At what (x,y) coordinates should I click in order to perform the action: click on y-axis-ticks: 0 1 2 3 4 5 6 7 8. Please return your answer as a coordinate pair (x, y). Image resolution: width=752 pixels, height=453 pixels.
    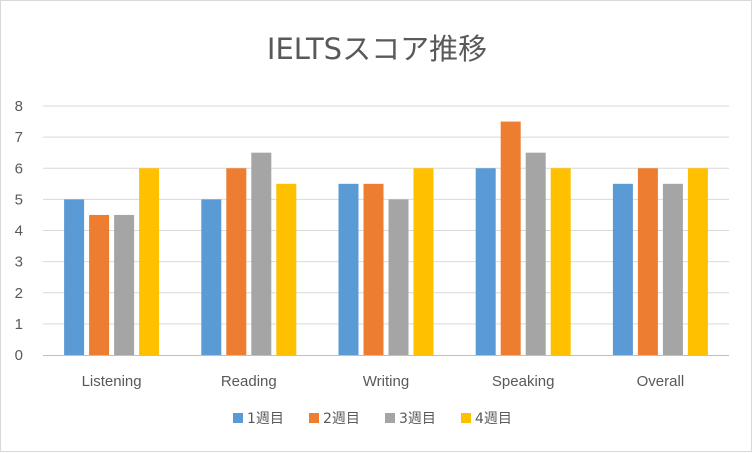
    Looking at the image, I should click on (19, 231).